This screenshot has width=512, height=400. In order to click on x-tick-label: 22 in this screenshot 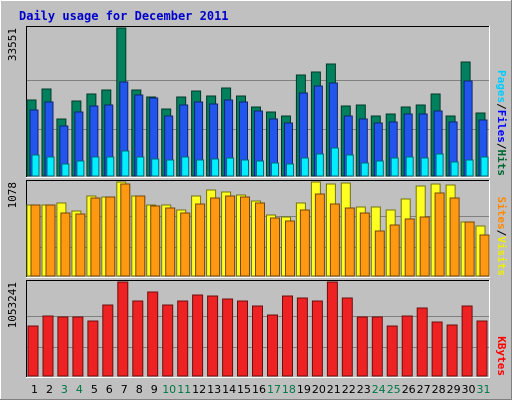, I will do `click(349, 389)`.